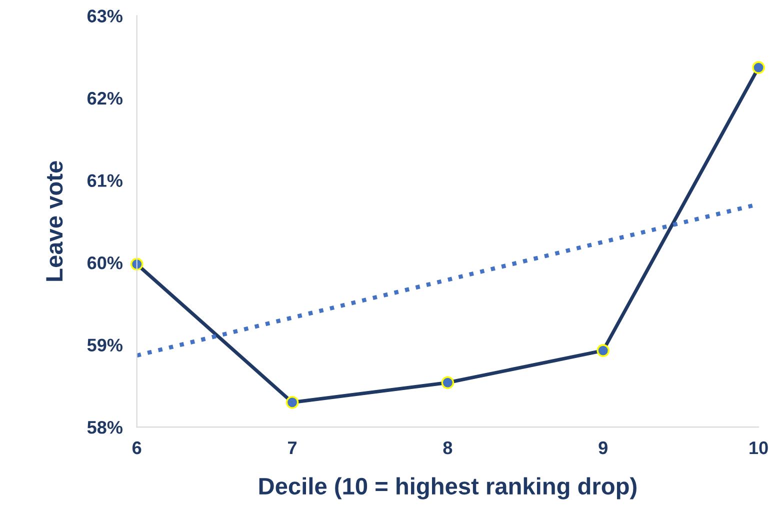  Describe the element at coordinates (104, 427) in the screenshot. I see `y-tick-label: 58%` at that location.